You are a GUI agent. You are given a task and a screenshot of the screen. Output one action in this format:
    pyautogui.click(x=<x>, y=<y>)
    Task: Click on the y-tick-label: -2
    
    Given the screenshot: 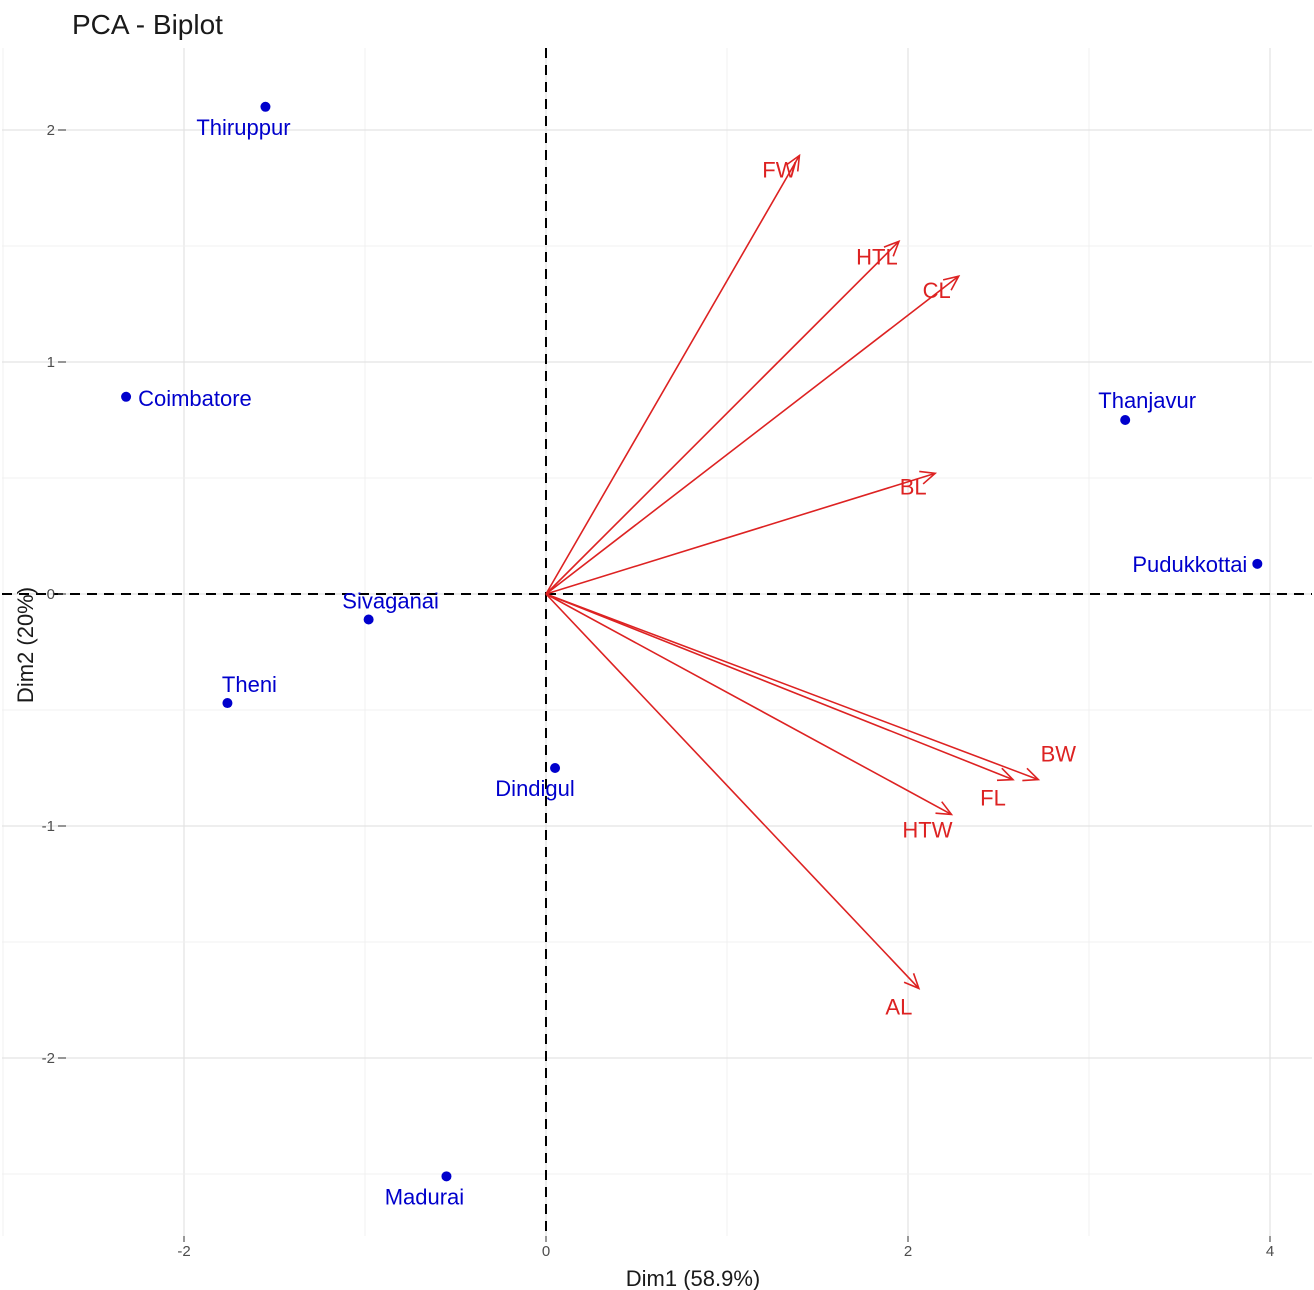 What is the action you would take?
    pyautogui.click(x=48, y=1058)
    